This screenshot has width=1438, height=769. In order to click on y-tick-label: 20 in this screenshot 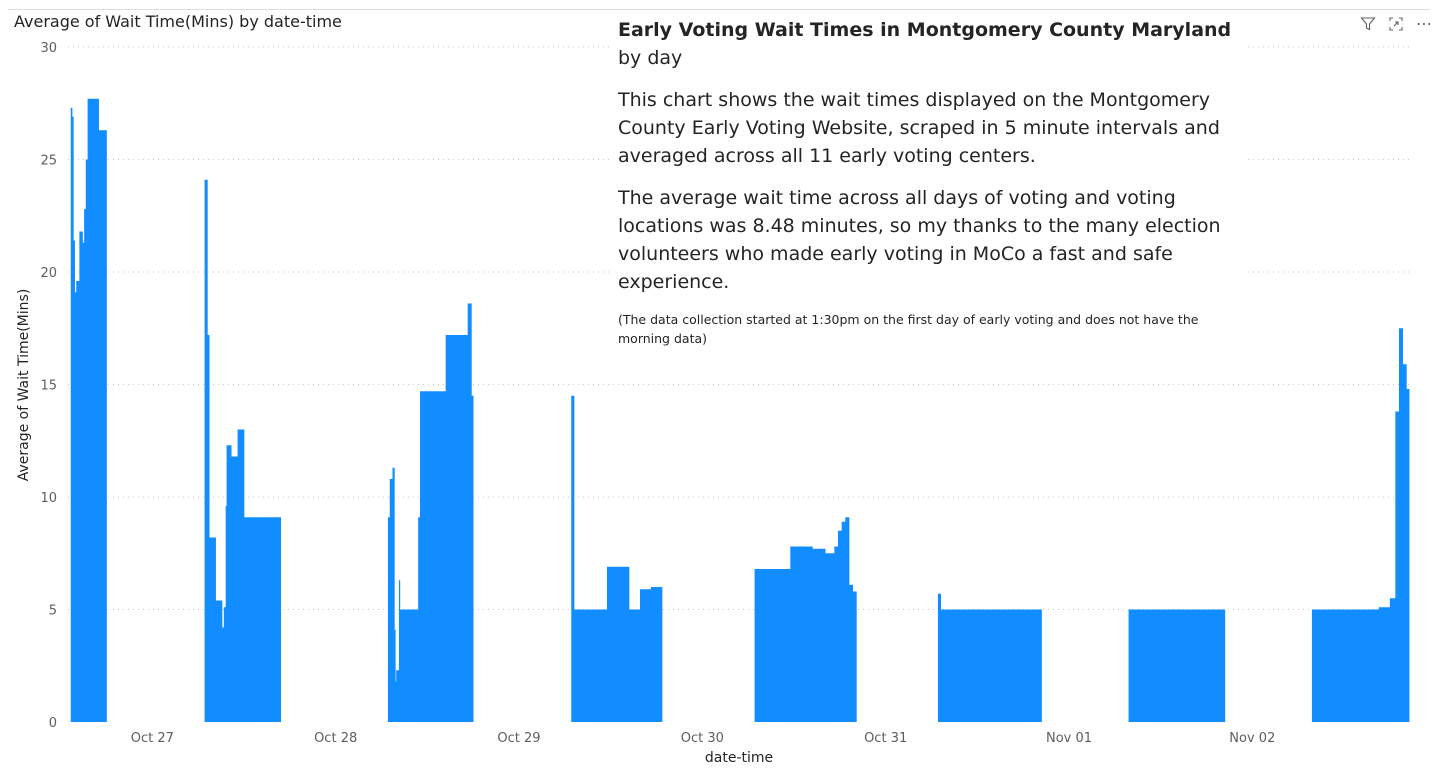, I will do `click(48, 273)`.